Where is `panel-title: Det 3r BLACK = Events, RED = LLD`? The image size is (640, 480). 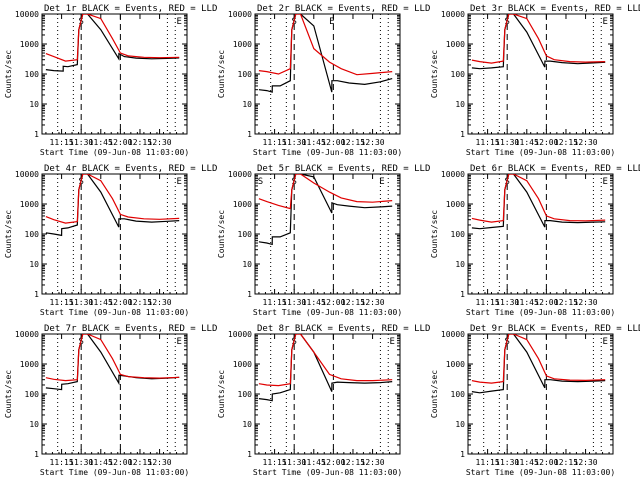 panel-title: Det 3r BLACK = Events, RED = LLD is located at coordinates (555, 9).